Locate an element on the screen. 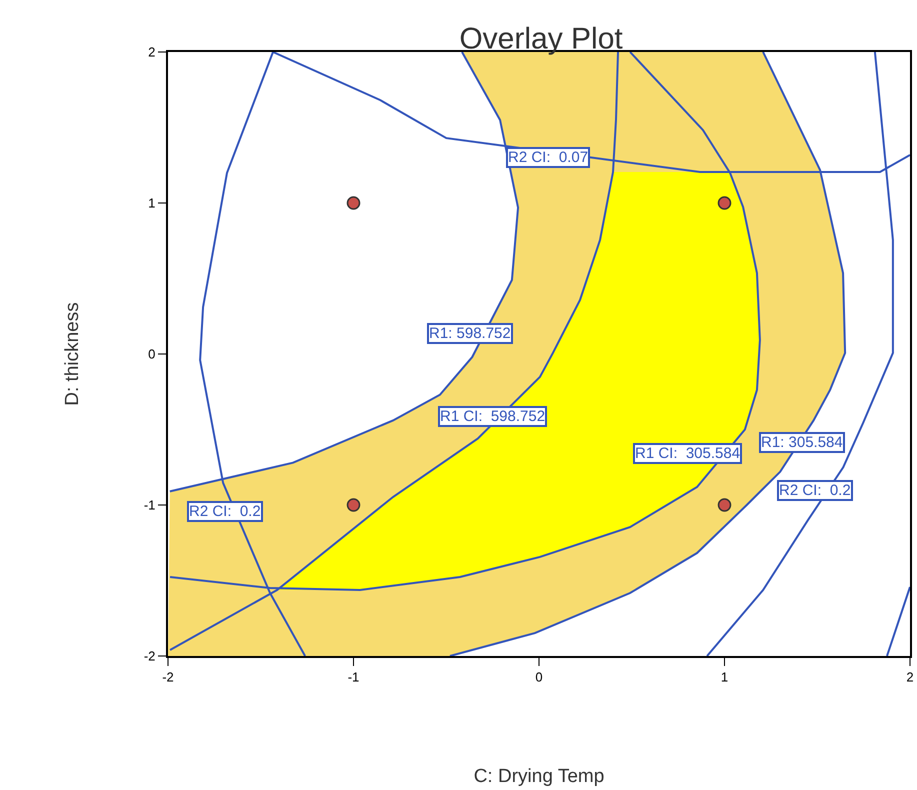 This screenshot has height=790, width=917. annotation: R2 CI: 0.07 is located at coordinates (548, 157).